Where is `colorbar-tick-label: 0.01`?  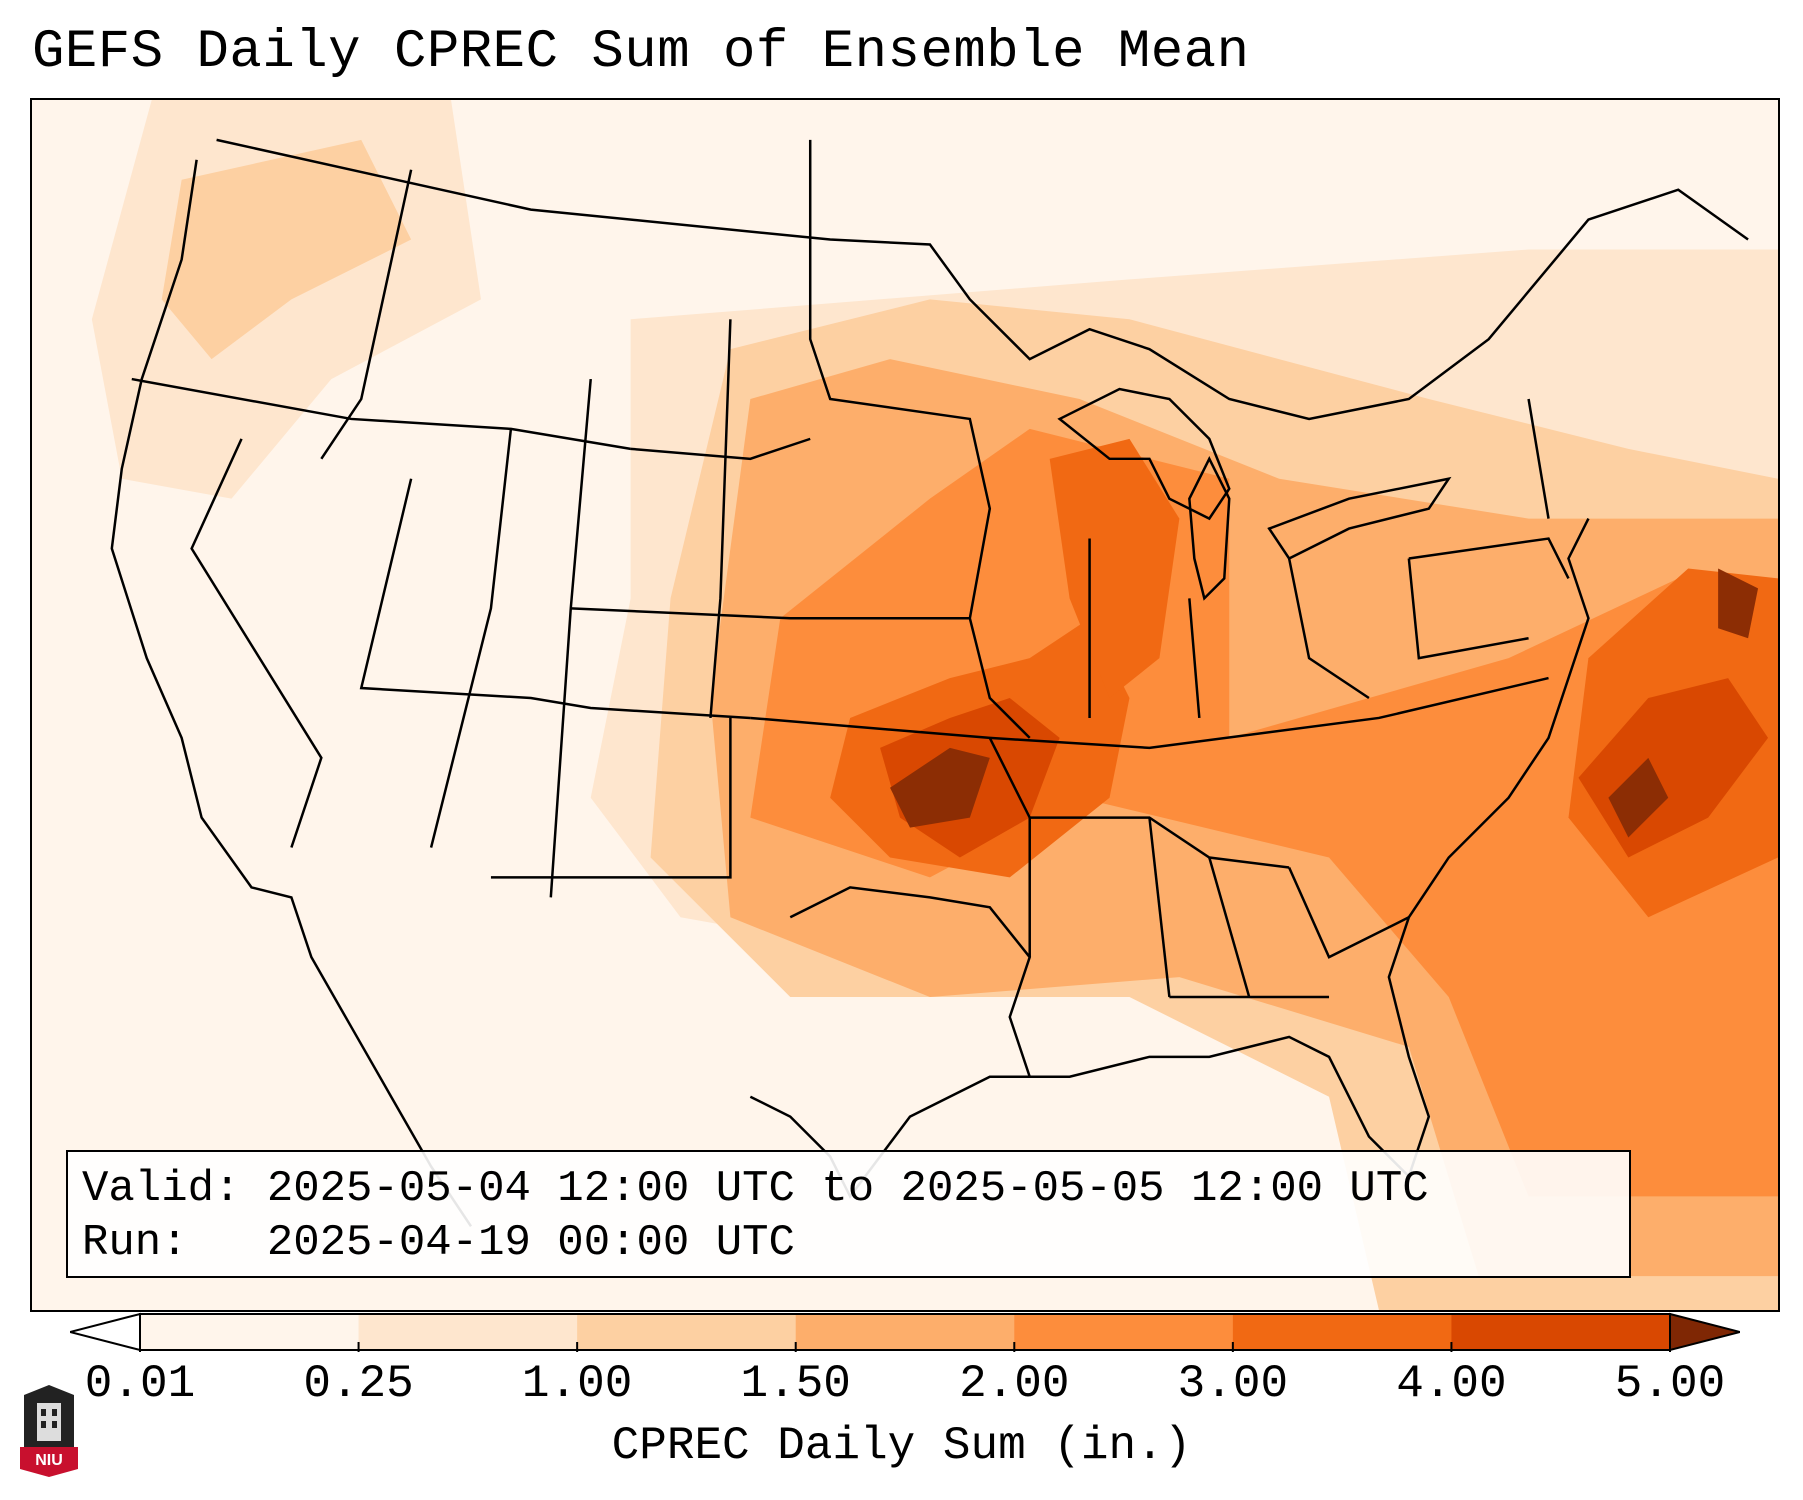
colorbar-tick-label: 0.01 is located at coordinates (140, 1384).